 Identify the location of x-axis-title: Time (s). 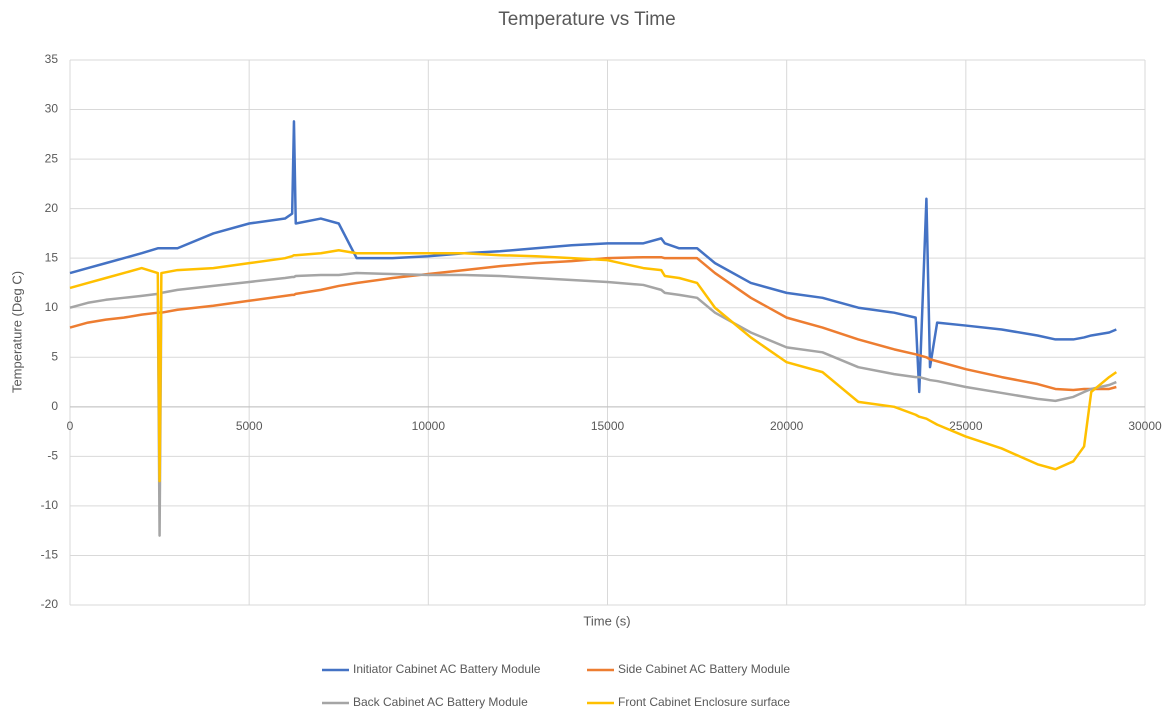
(606, 620).